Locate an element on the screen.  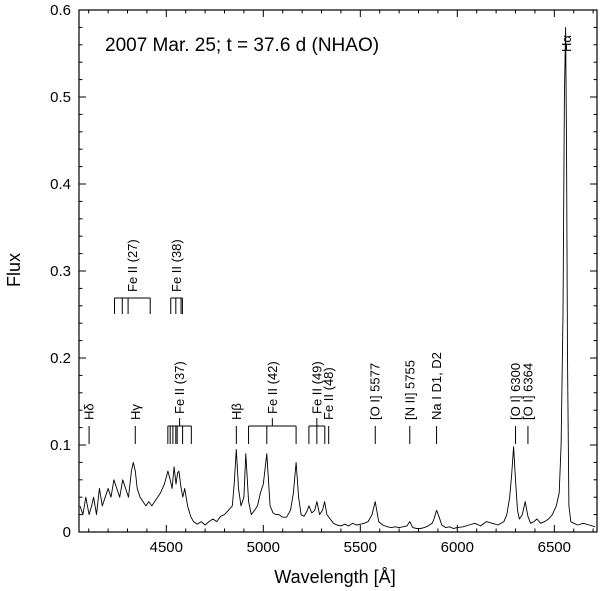
y-tick-label: 0.3 is located at coordinates (60, 271).